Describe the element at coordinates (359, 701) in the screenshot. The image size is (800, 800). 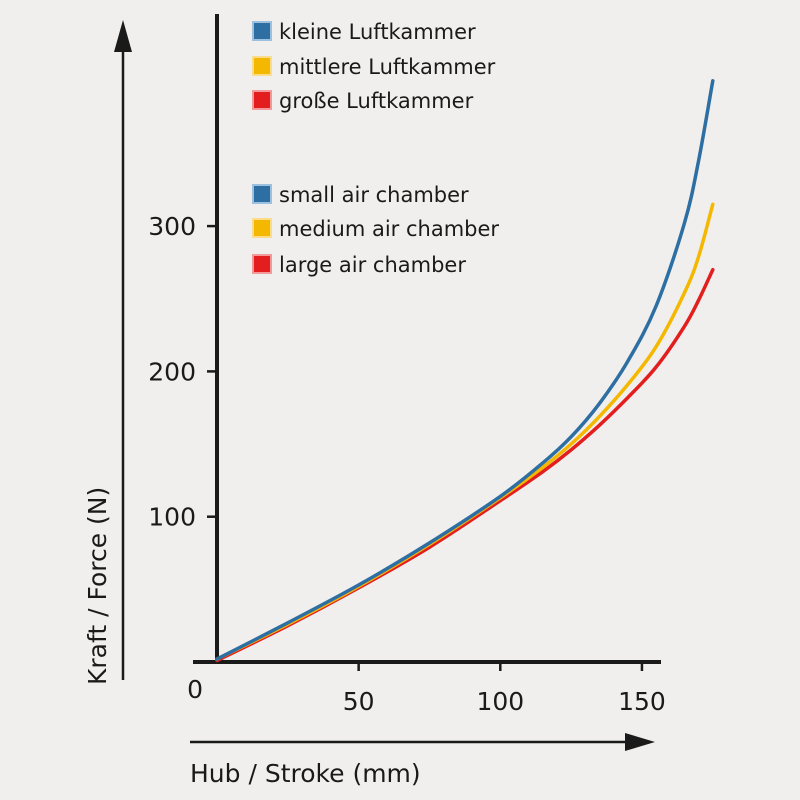
I see `x-tick-label: 50` at that location.